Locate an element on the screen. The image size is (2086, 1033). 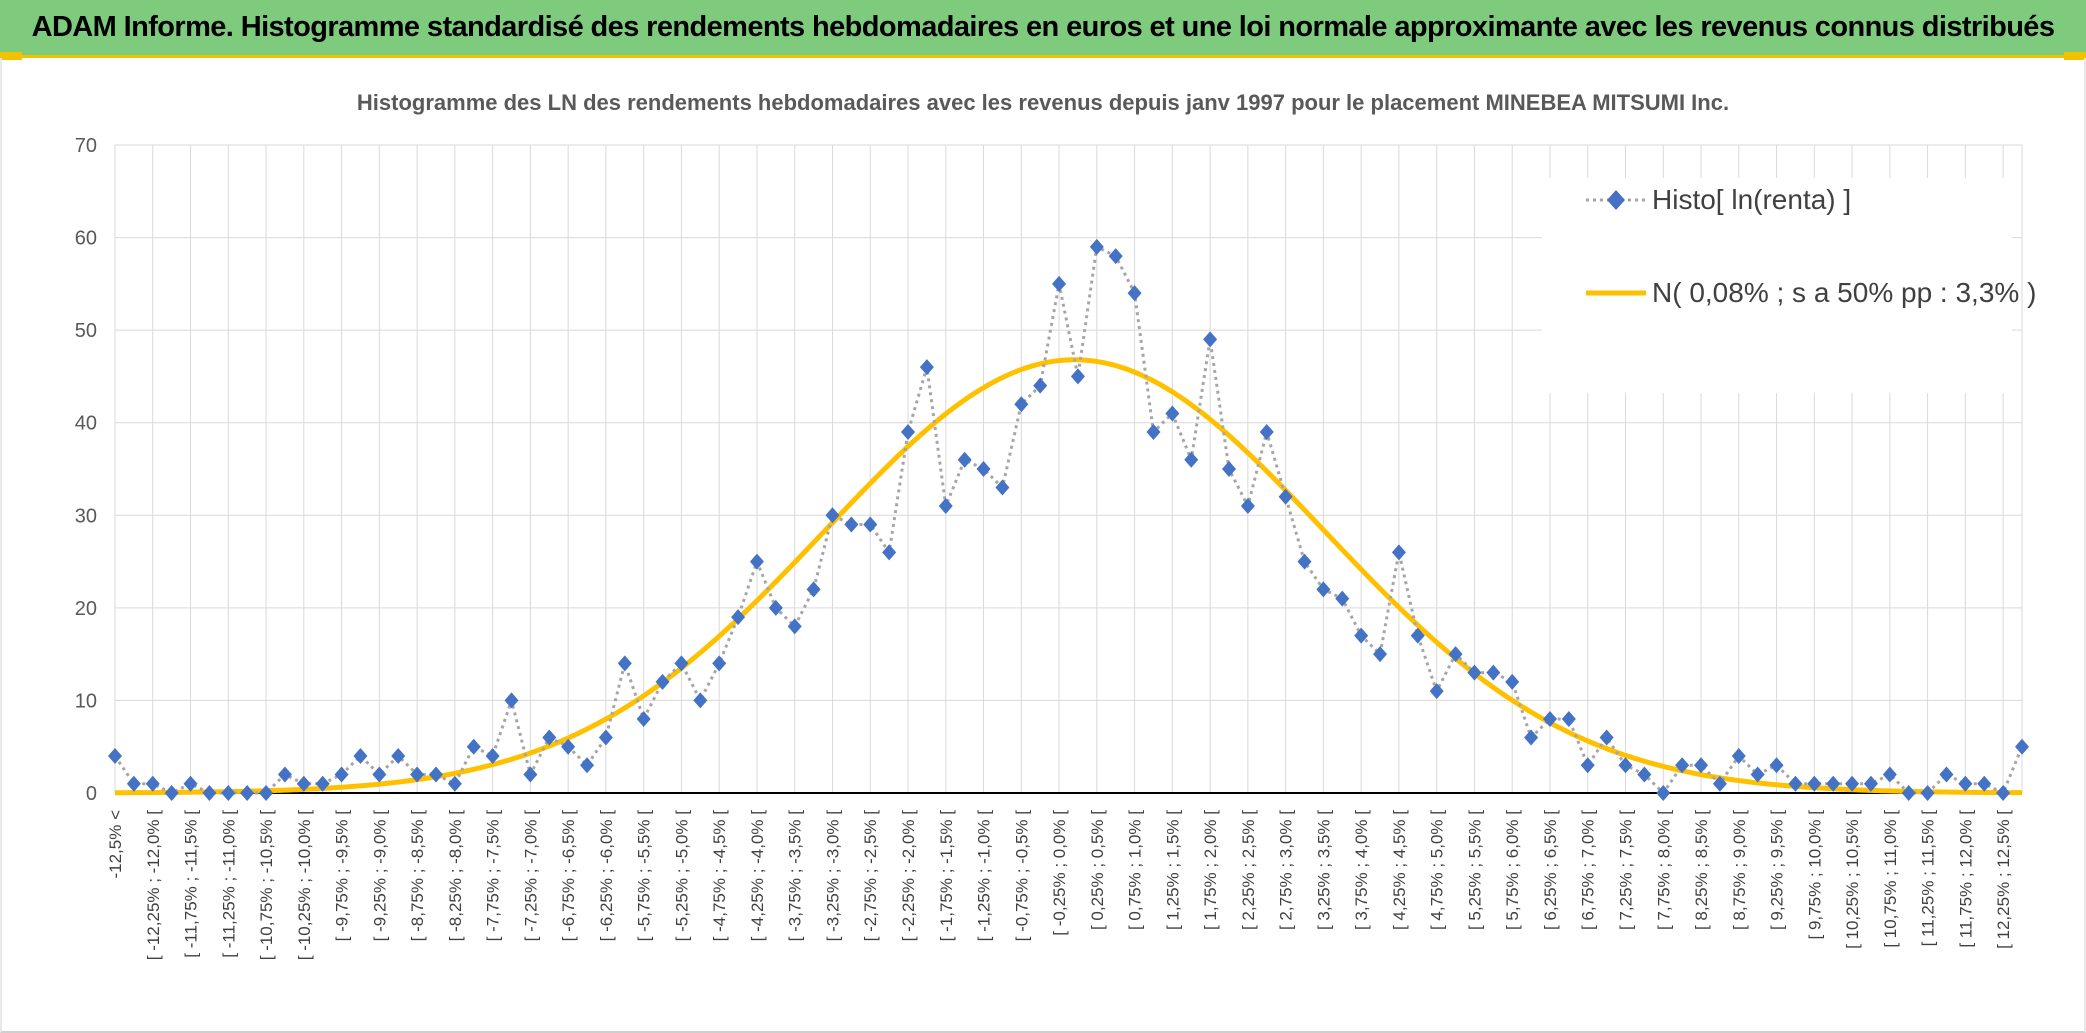
x-tick-label: [ 7,75% ; 8,0% [ is located at coordinates (1663, 870).